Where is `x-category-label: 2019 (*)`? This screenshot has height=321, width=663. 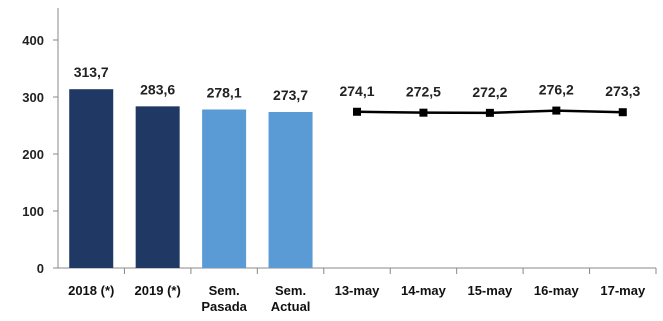 x-category-label: 2019 (*) is located at coordinates (158, 290).